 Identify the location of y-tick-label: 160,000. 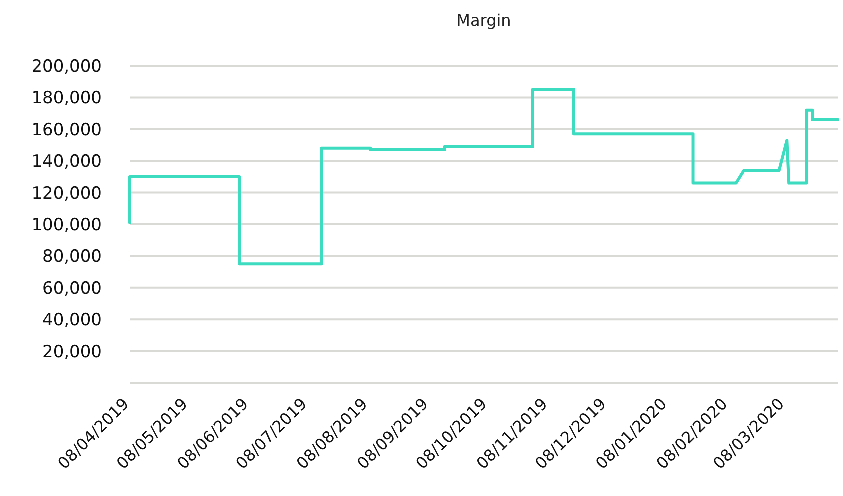
(67, 130).